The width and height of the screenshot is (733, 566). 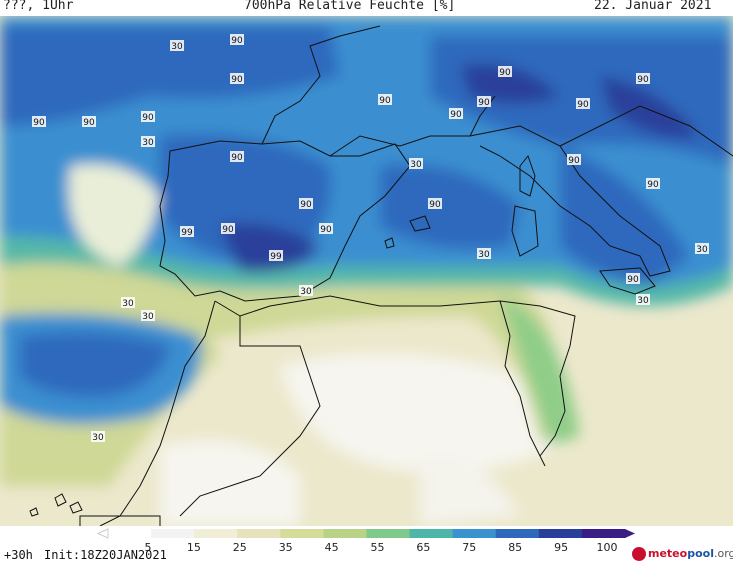 What do you see at coordinates (700, 553) in the screenshot?
I see `logo-text-b: pool` at bounding box center [700, 553].